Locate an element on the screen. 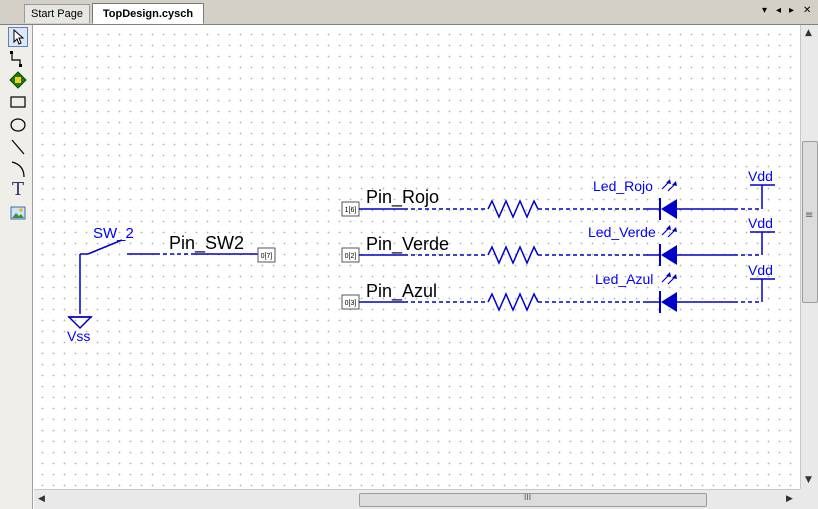  pin-rojo-label: Pin_Rojo is located at coordinates (402, 197).